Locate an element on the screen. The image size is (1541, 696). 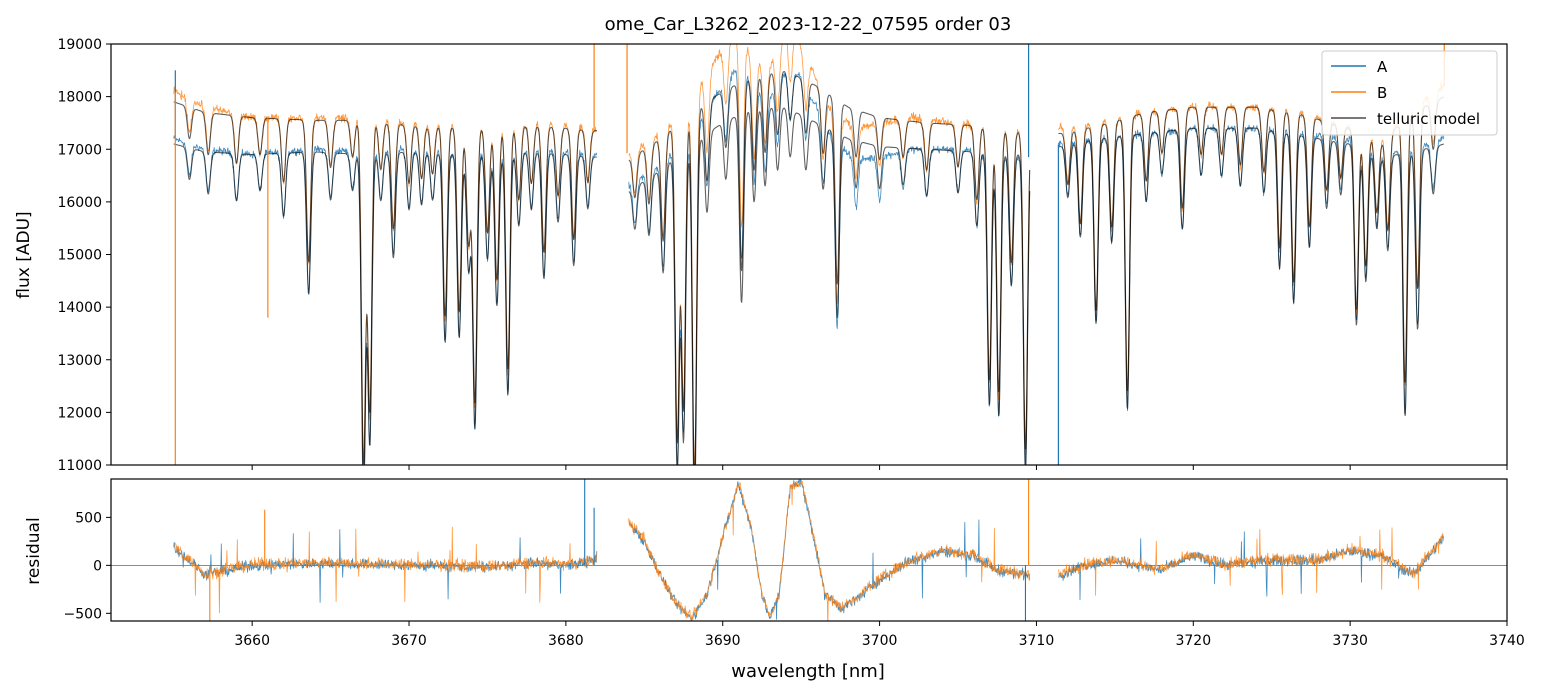
flux-x-axis is located at coordinates (879, 467).